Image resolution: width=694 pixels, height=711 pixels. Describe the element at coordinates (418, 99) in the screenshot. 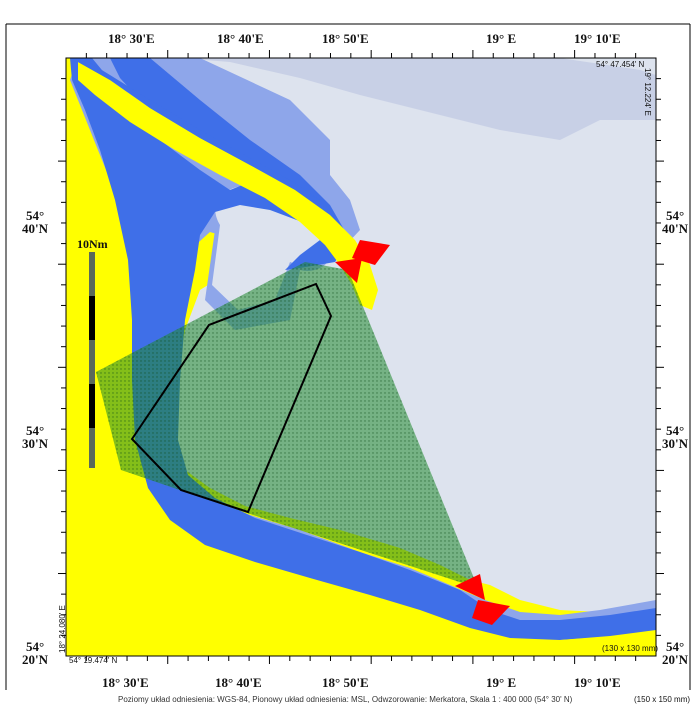

I see `mid-grey-water` at that location.